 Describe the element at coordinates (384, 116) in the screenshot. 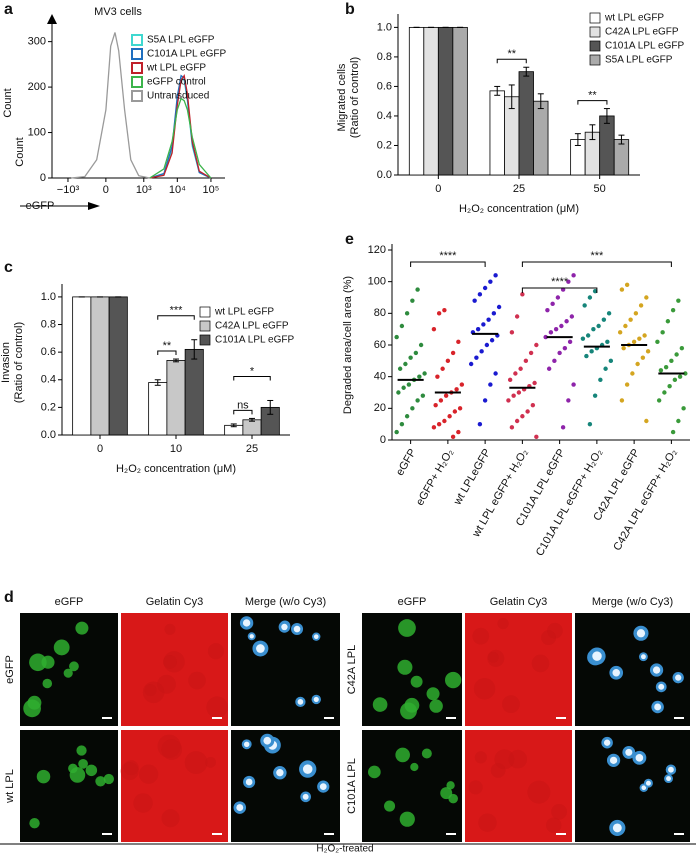

I see `y-tick-label: 0.4` at that location.